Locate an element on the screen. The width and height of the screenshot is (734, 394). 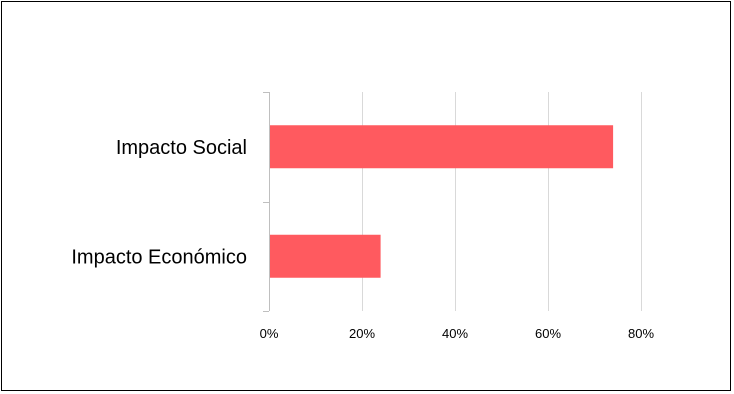
x-tick-labels: 0% 20% 40% 60% 80% is located at coordinates (457, 333).